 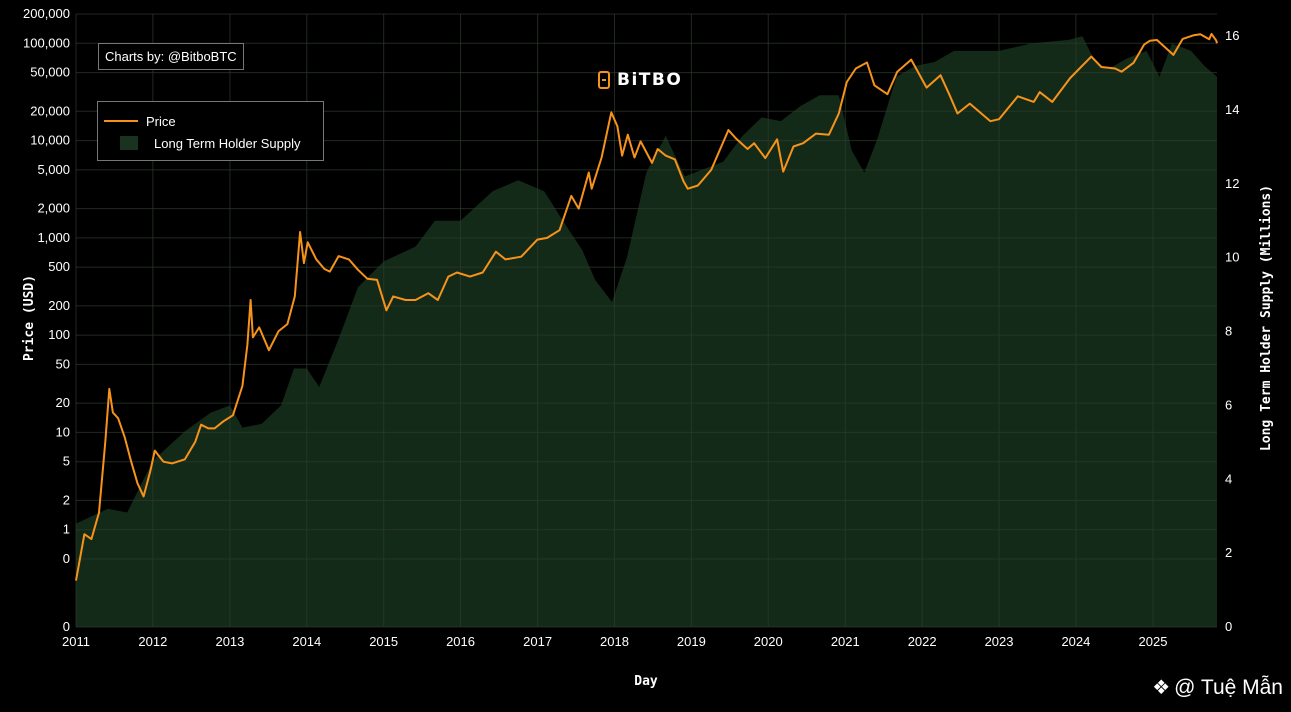 I want to click on legend-label-price: Price, so click(x=161, y=121).